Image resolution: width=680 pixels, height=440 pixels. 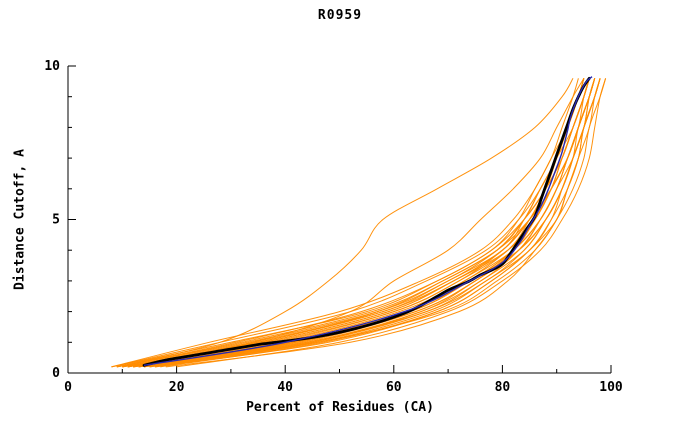 I want to click on y-tick-label: 0, so click(x=56, y=373).